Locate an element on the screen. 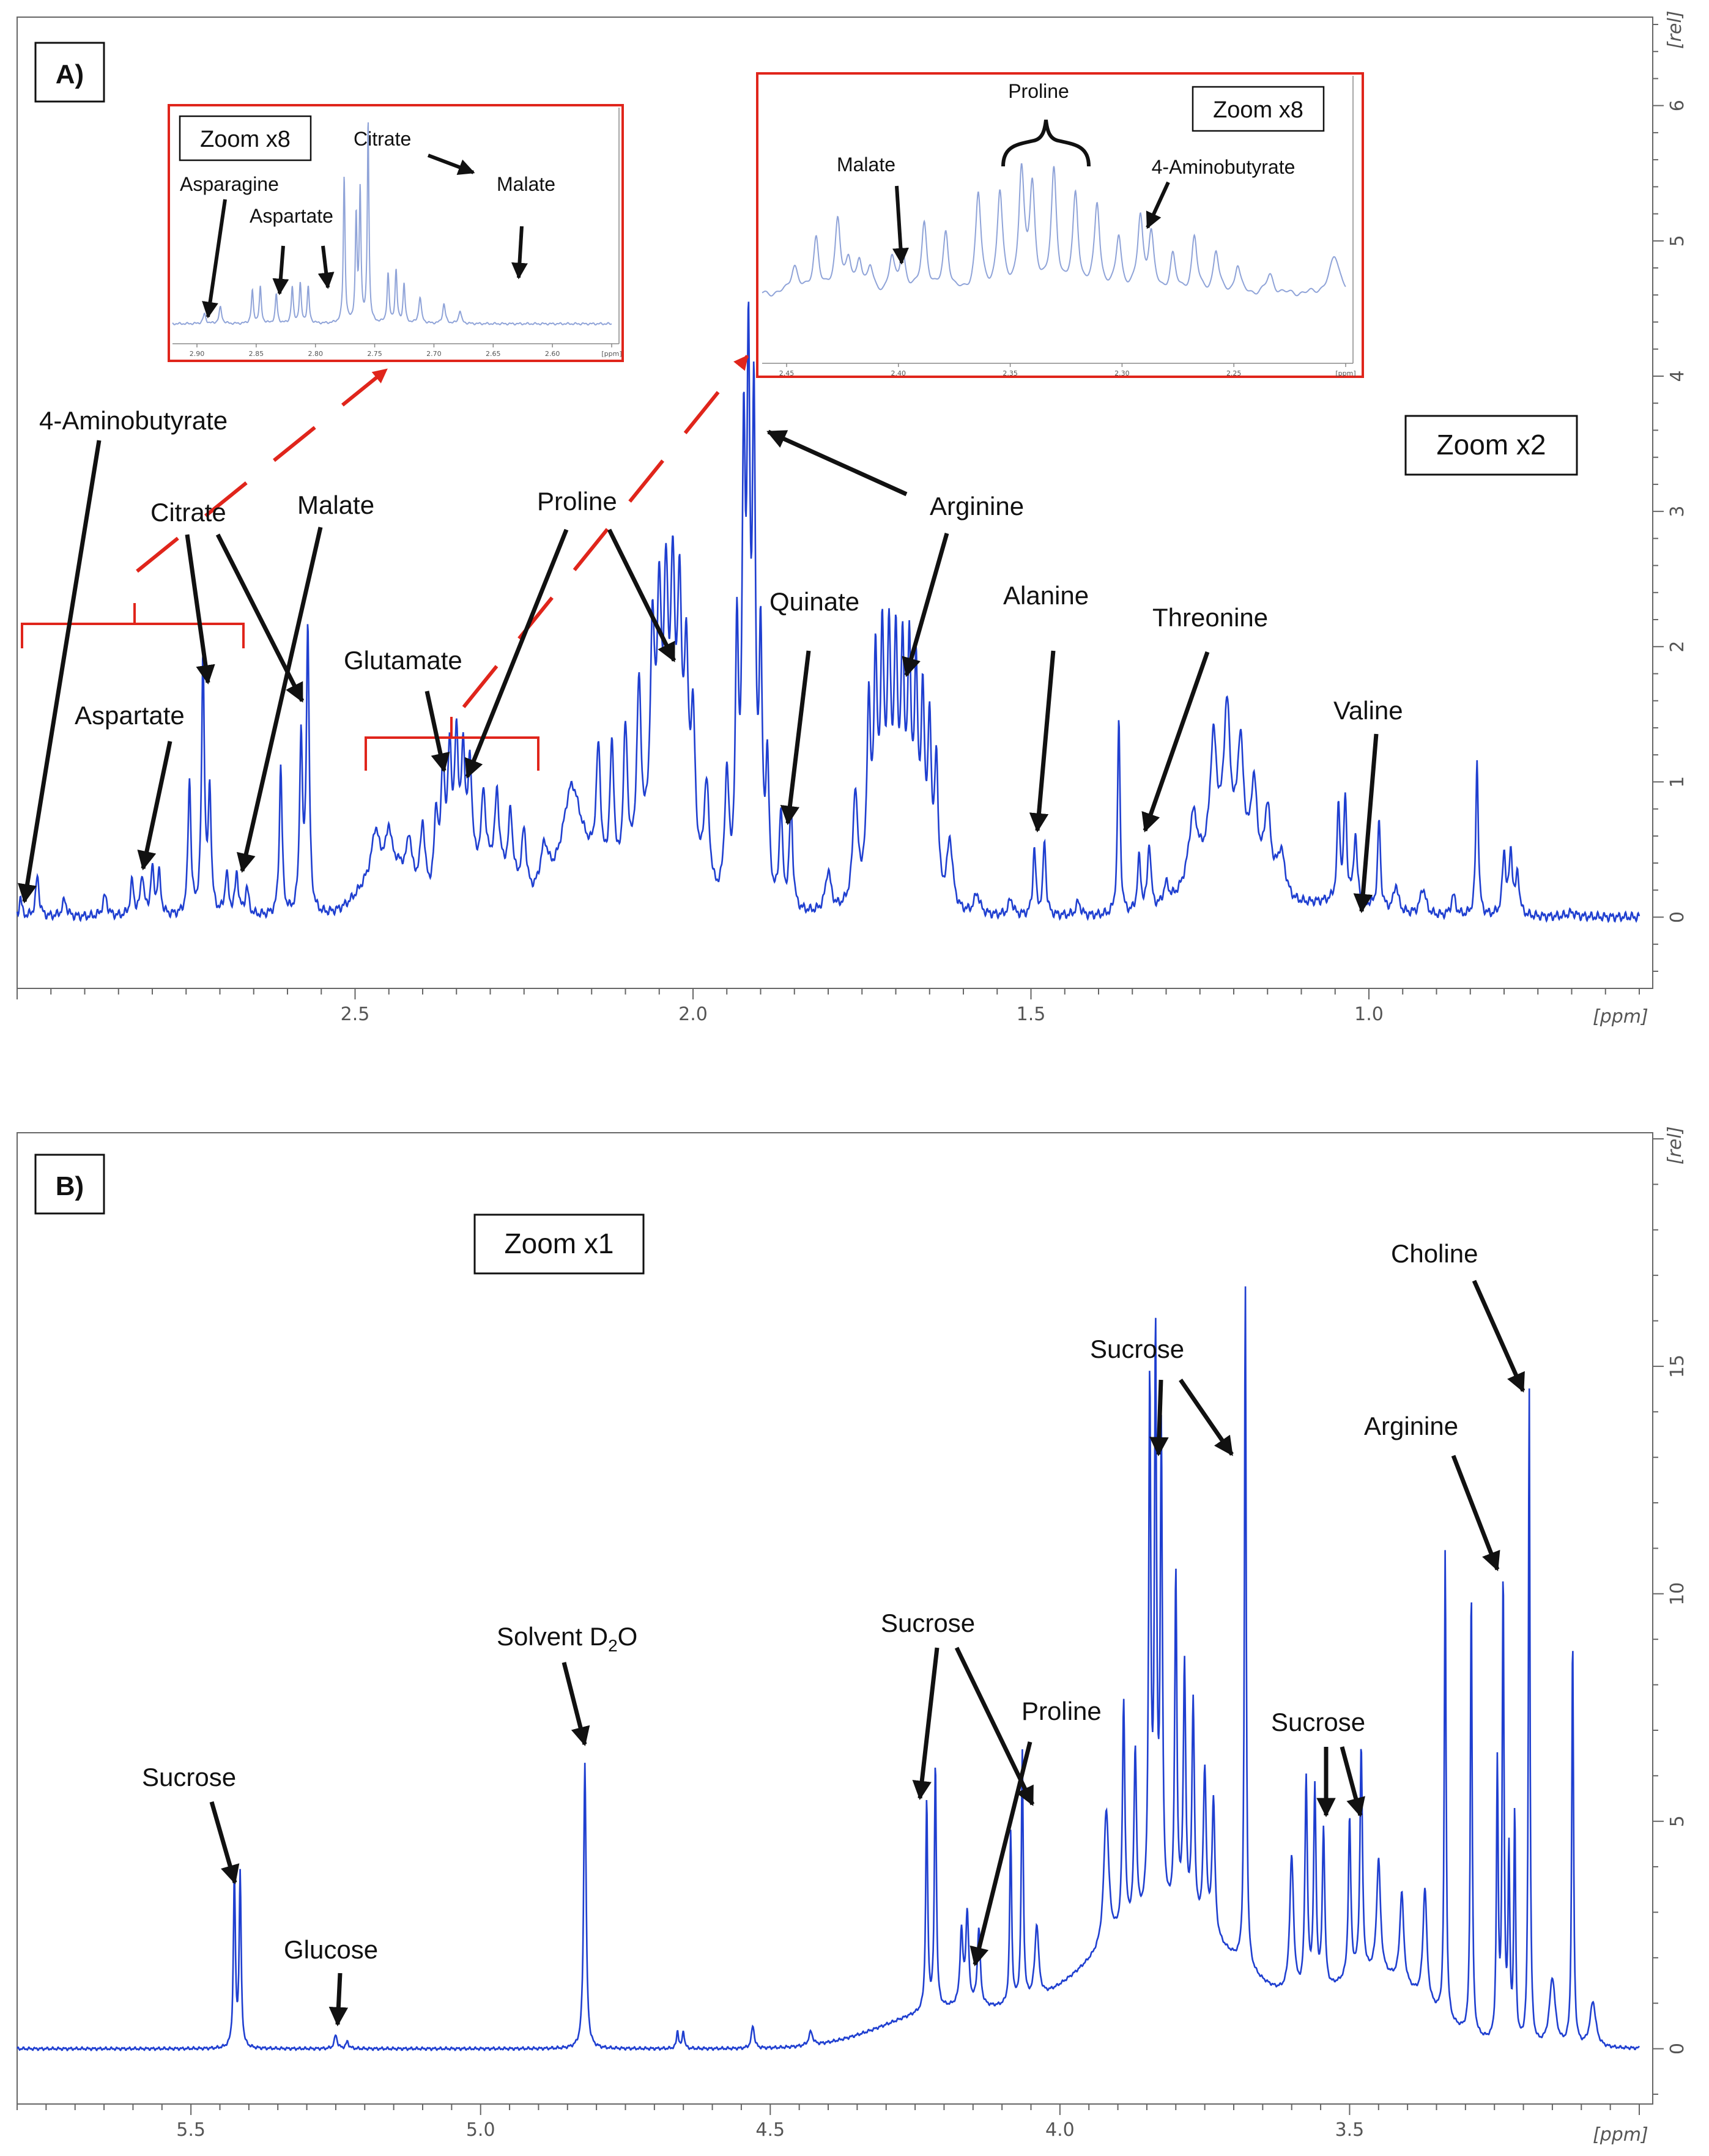  inset-2-x-tick-label: 2.35 is located at coordinates (1010, 373).